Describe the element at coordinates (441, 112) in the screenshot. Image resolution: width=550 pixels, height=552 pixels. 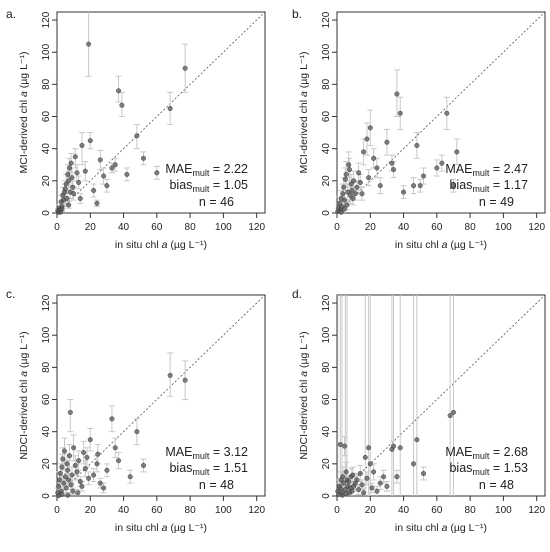
I see `plot-frame` at that location.